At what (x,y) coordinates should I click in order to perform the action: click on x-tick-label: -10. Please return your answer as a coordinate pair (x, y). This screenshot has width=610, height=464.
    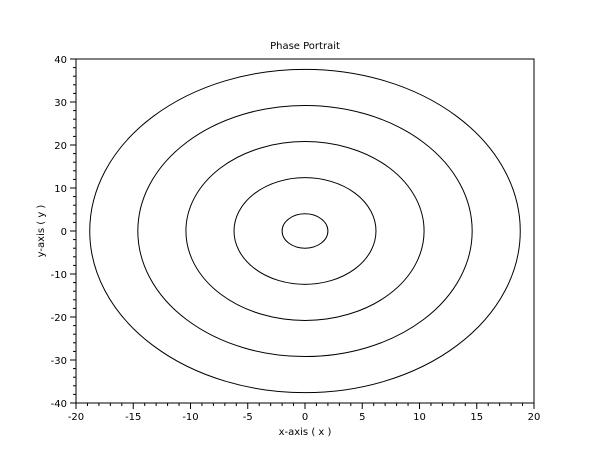
    Looking at the image, I should click on (190, 417).